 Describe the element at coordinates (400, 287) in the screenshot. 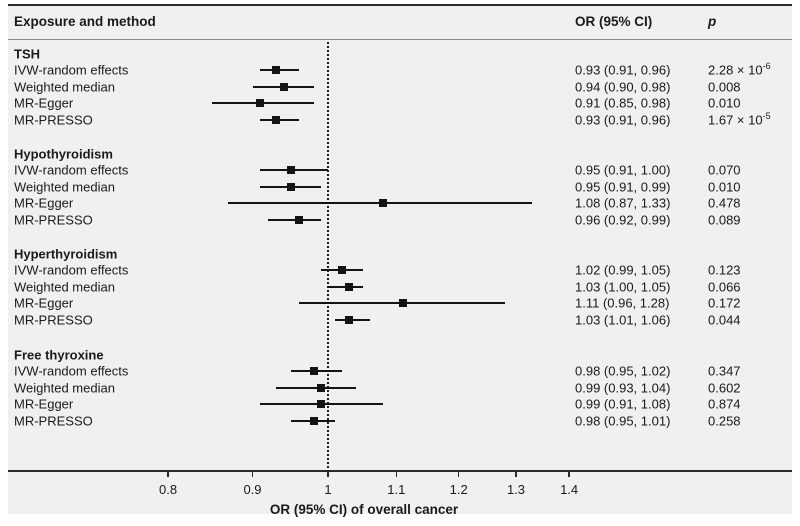

I see `forest-row: Weighted median 1.03 (1.00, 1.05) 0.066` at that location.